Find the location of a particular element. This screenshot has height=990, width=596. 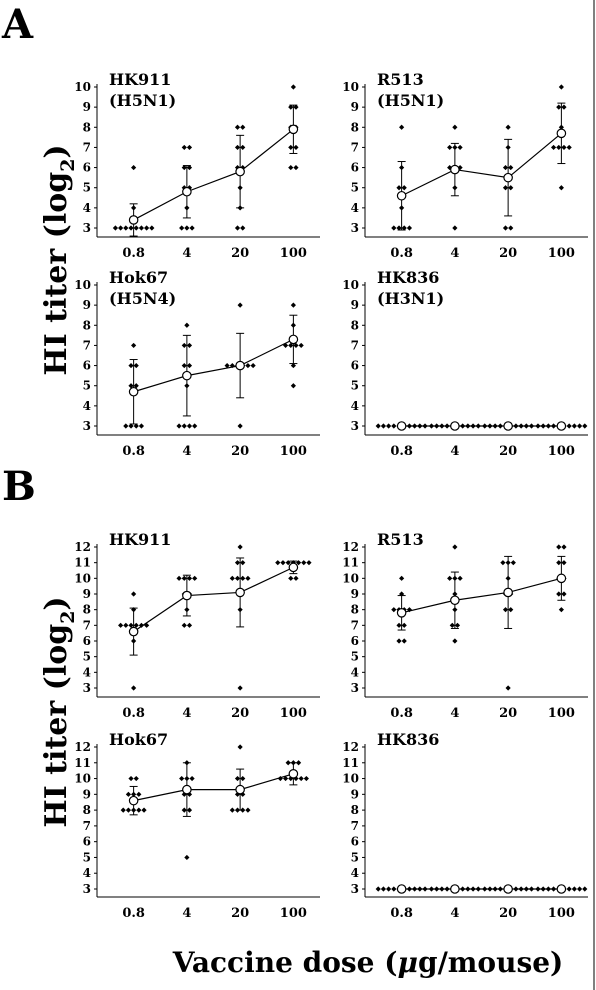

panel-label-b: B is located at coordinates (19, 486).